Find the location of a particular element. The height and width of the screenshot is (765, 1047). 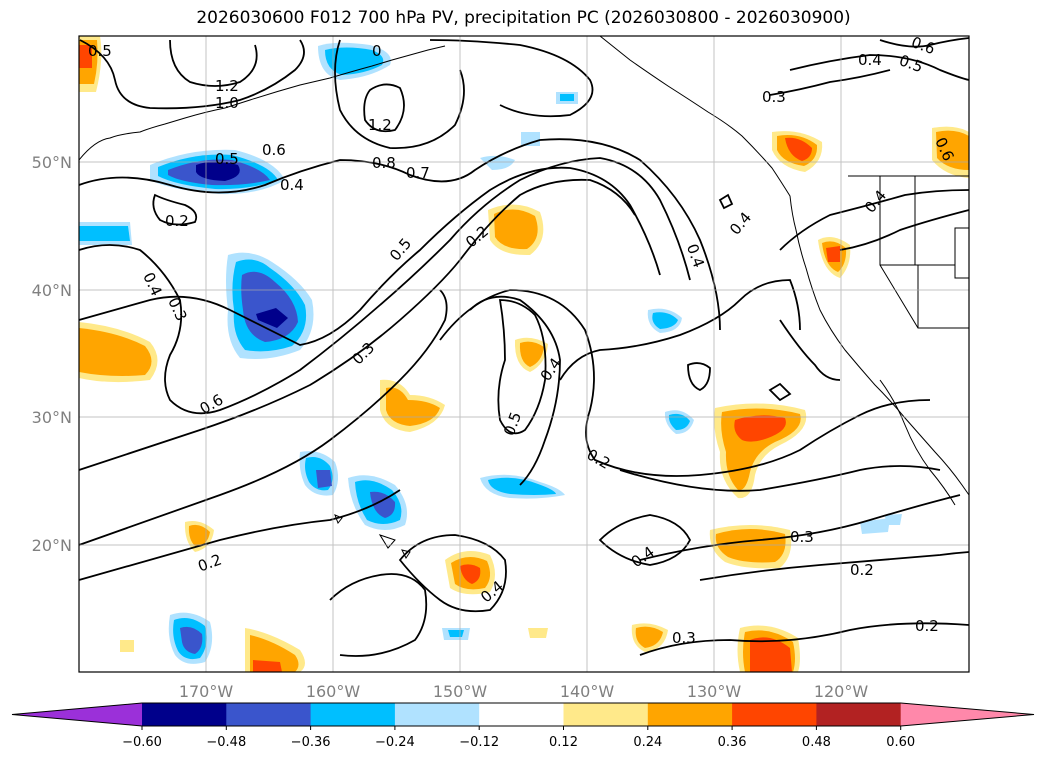

lon-label-150w: 150°W is located at coordinates (460, 691).